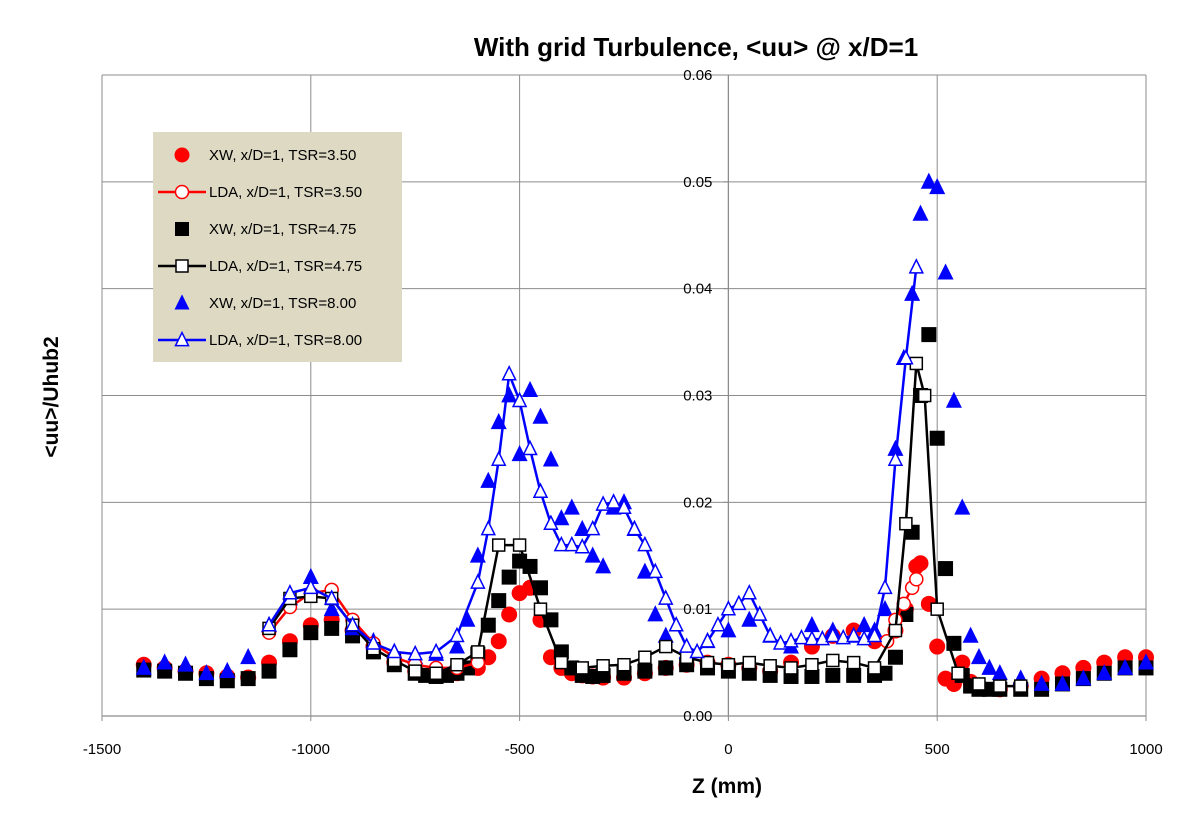 The height and width of the screenshot is (813, 1188). I want to click on legend-item: LDA, x/D=1, TSR=4.75, so click(260, 266).